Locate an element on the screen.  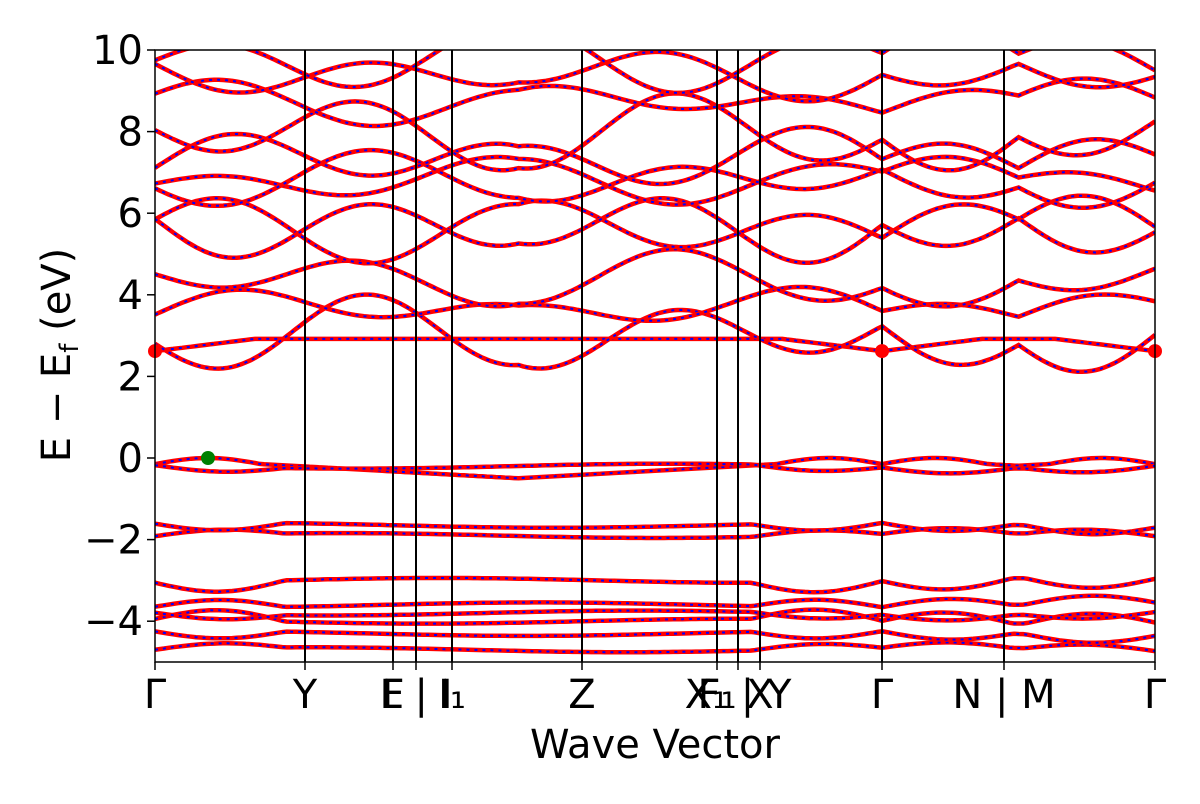
y-tick-label: 8 is located at coordinates (130, 133).